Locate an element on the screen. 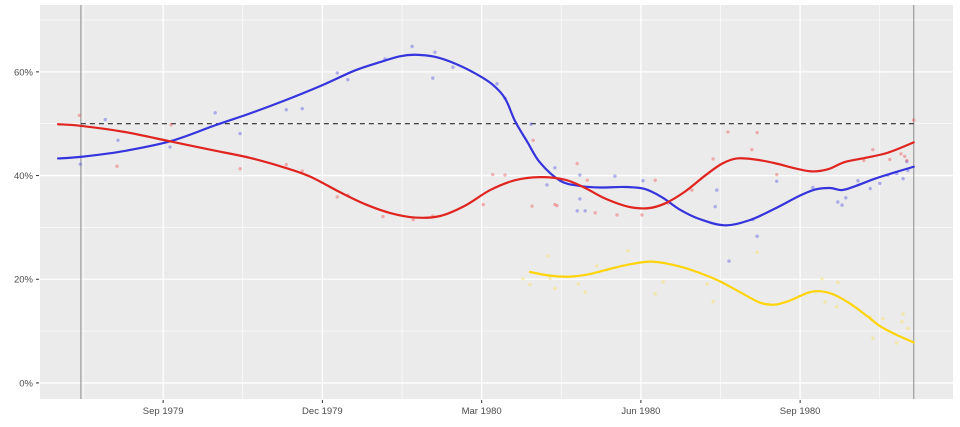  y-tick-label: 60% is located at coordinates (24, 72).